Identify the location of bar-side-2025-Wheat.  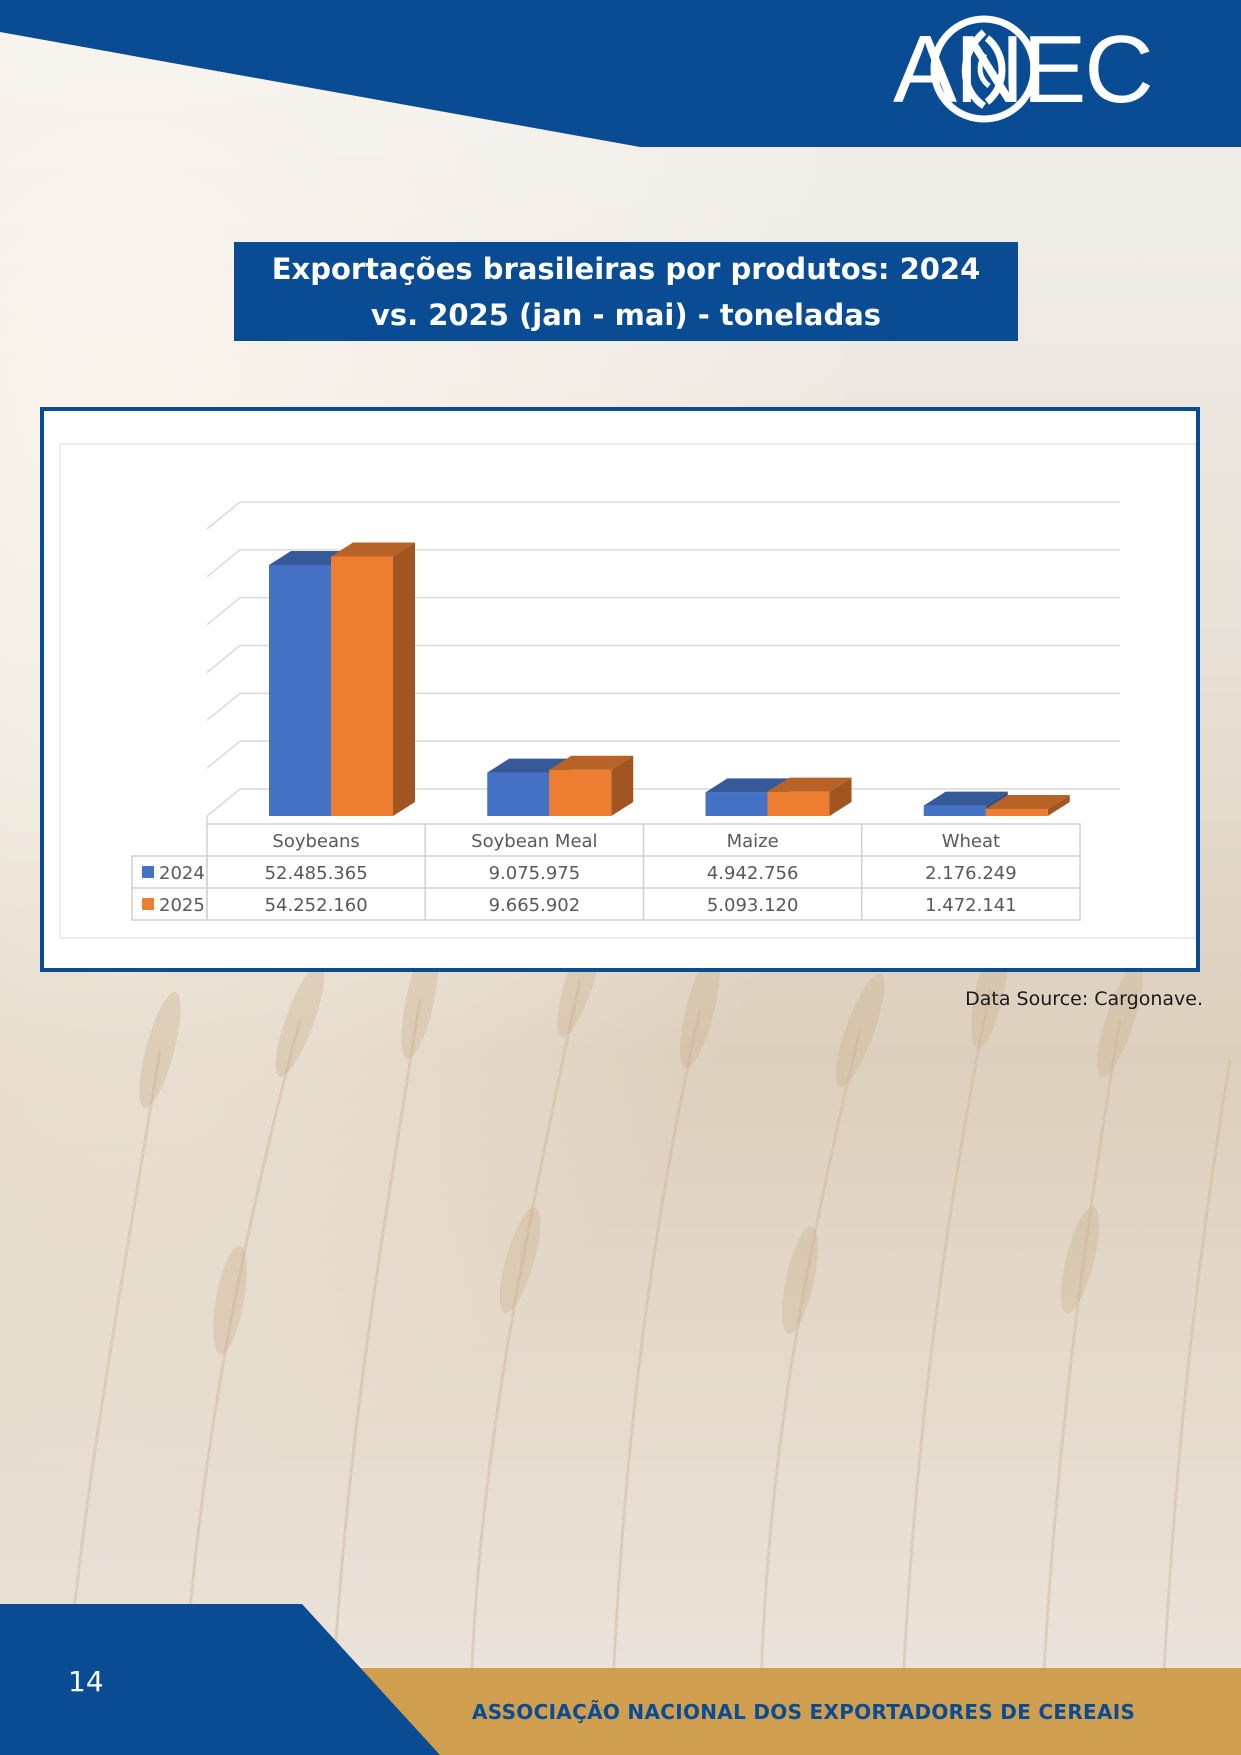
(1058, 805).